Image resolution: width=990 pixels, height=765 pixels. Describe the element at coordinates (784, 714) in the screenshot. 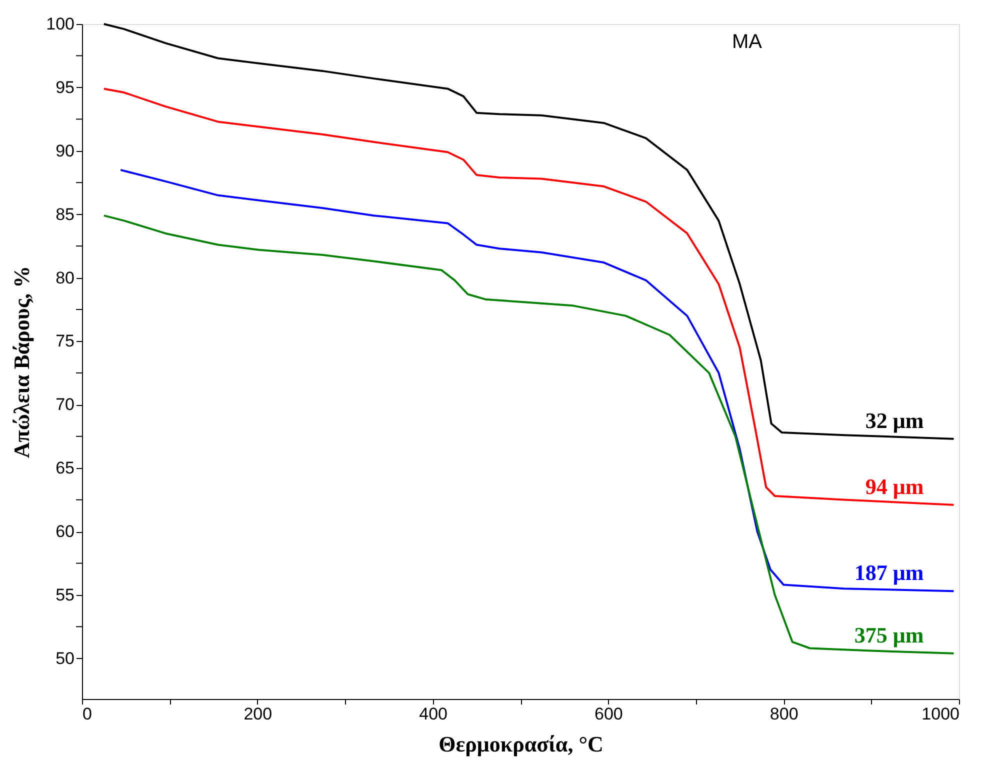

I see `x-tick-label: 800` at that location.